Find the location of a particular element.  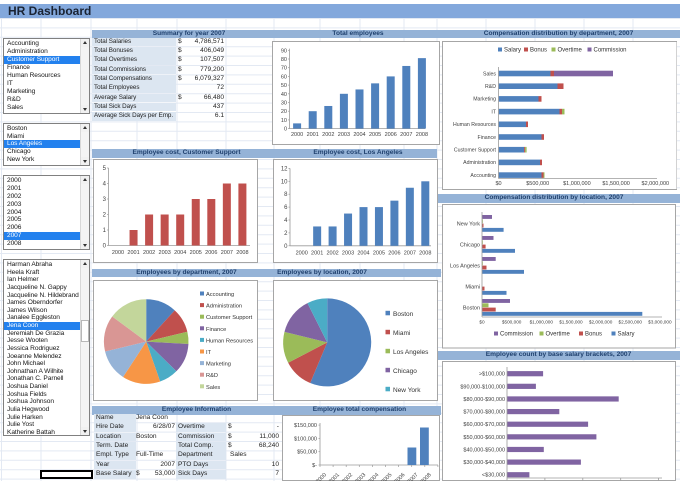

svg-text: 50 is located at coordinates (284, 86).